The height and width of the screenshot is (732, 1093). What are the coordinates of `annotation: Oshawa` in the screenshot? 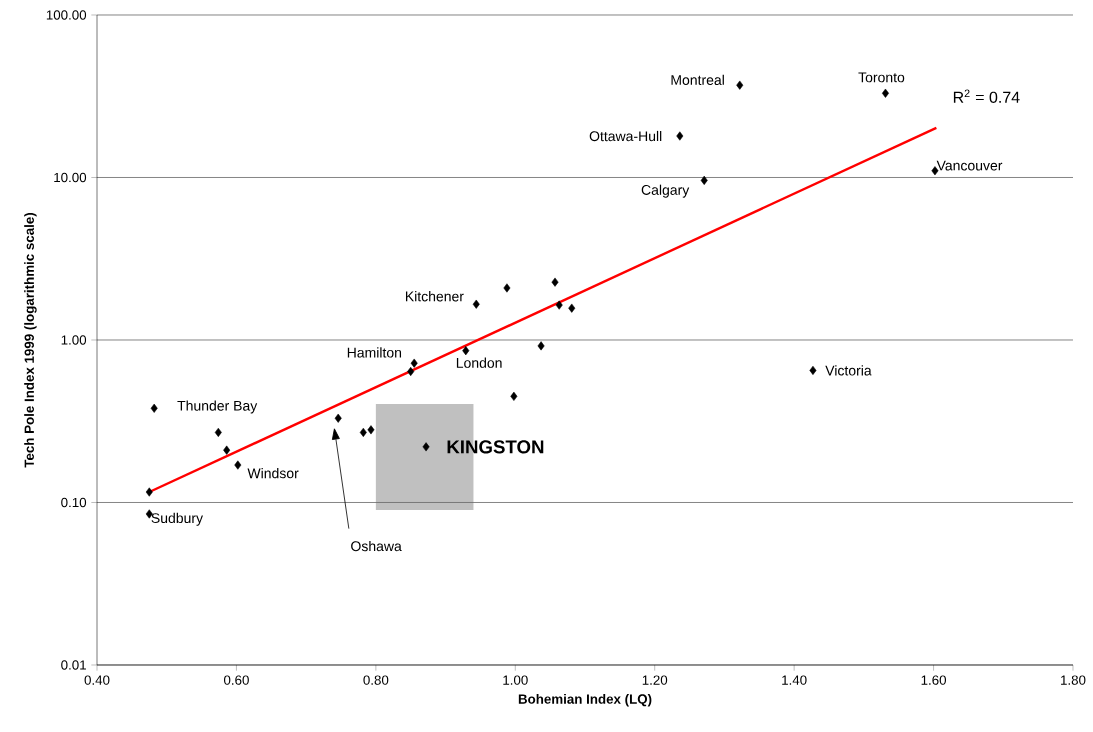 It's located at (376, 546).